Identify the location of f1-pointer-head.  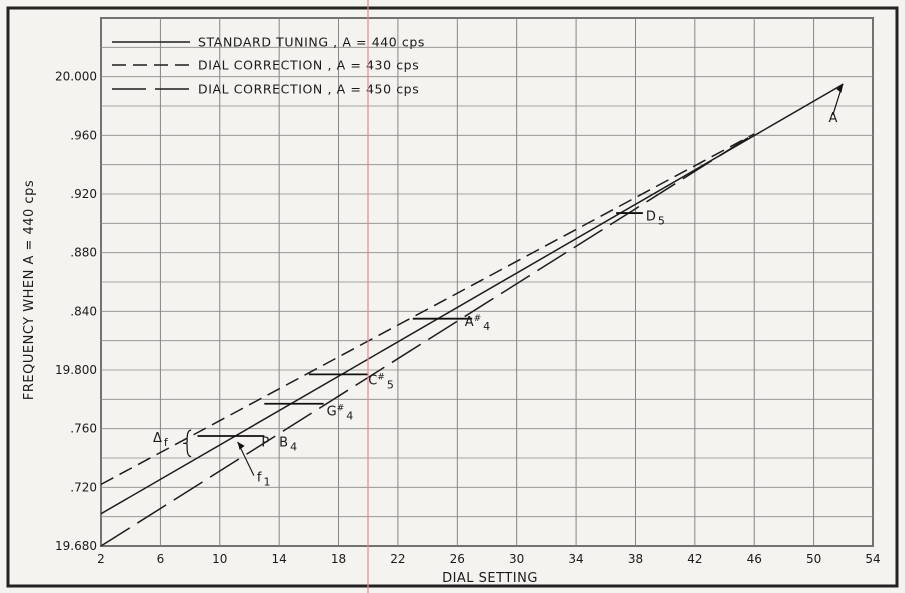
(241, 445).